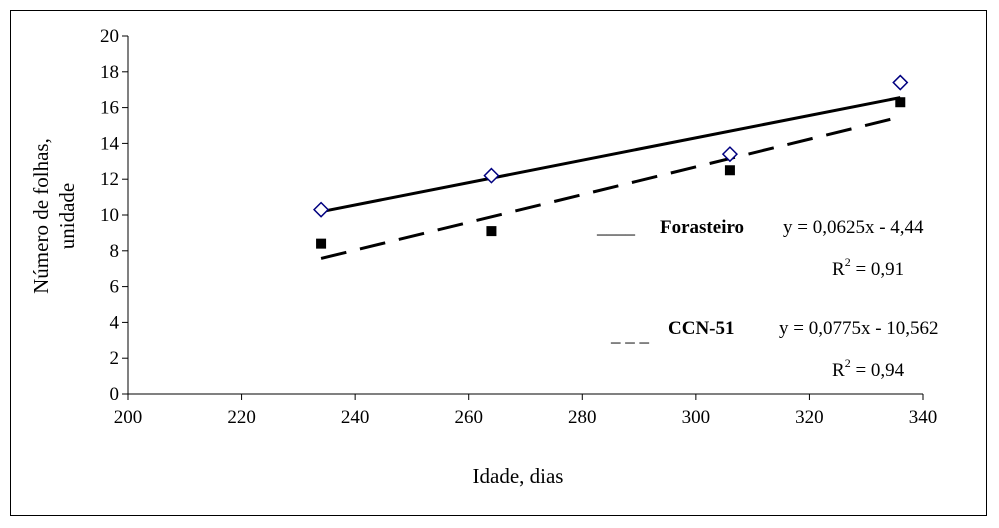 The height and width of the screenshot is (528, 999). Describe the element at coordinates (109, 108) in the screenshot. I see `y-tick-label: 16` at that location.